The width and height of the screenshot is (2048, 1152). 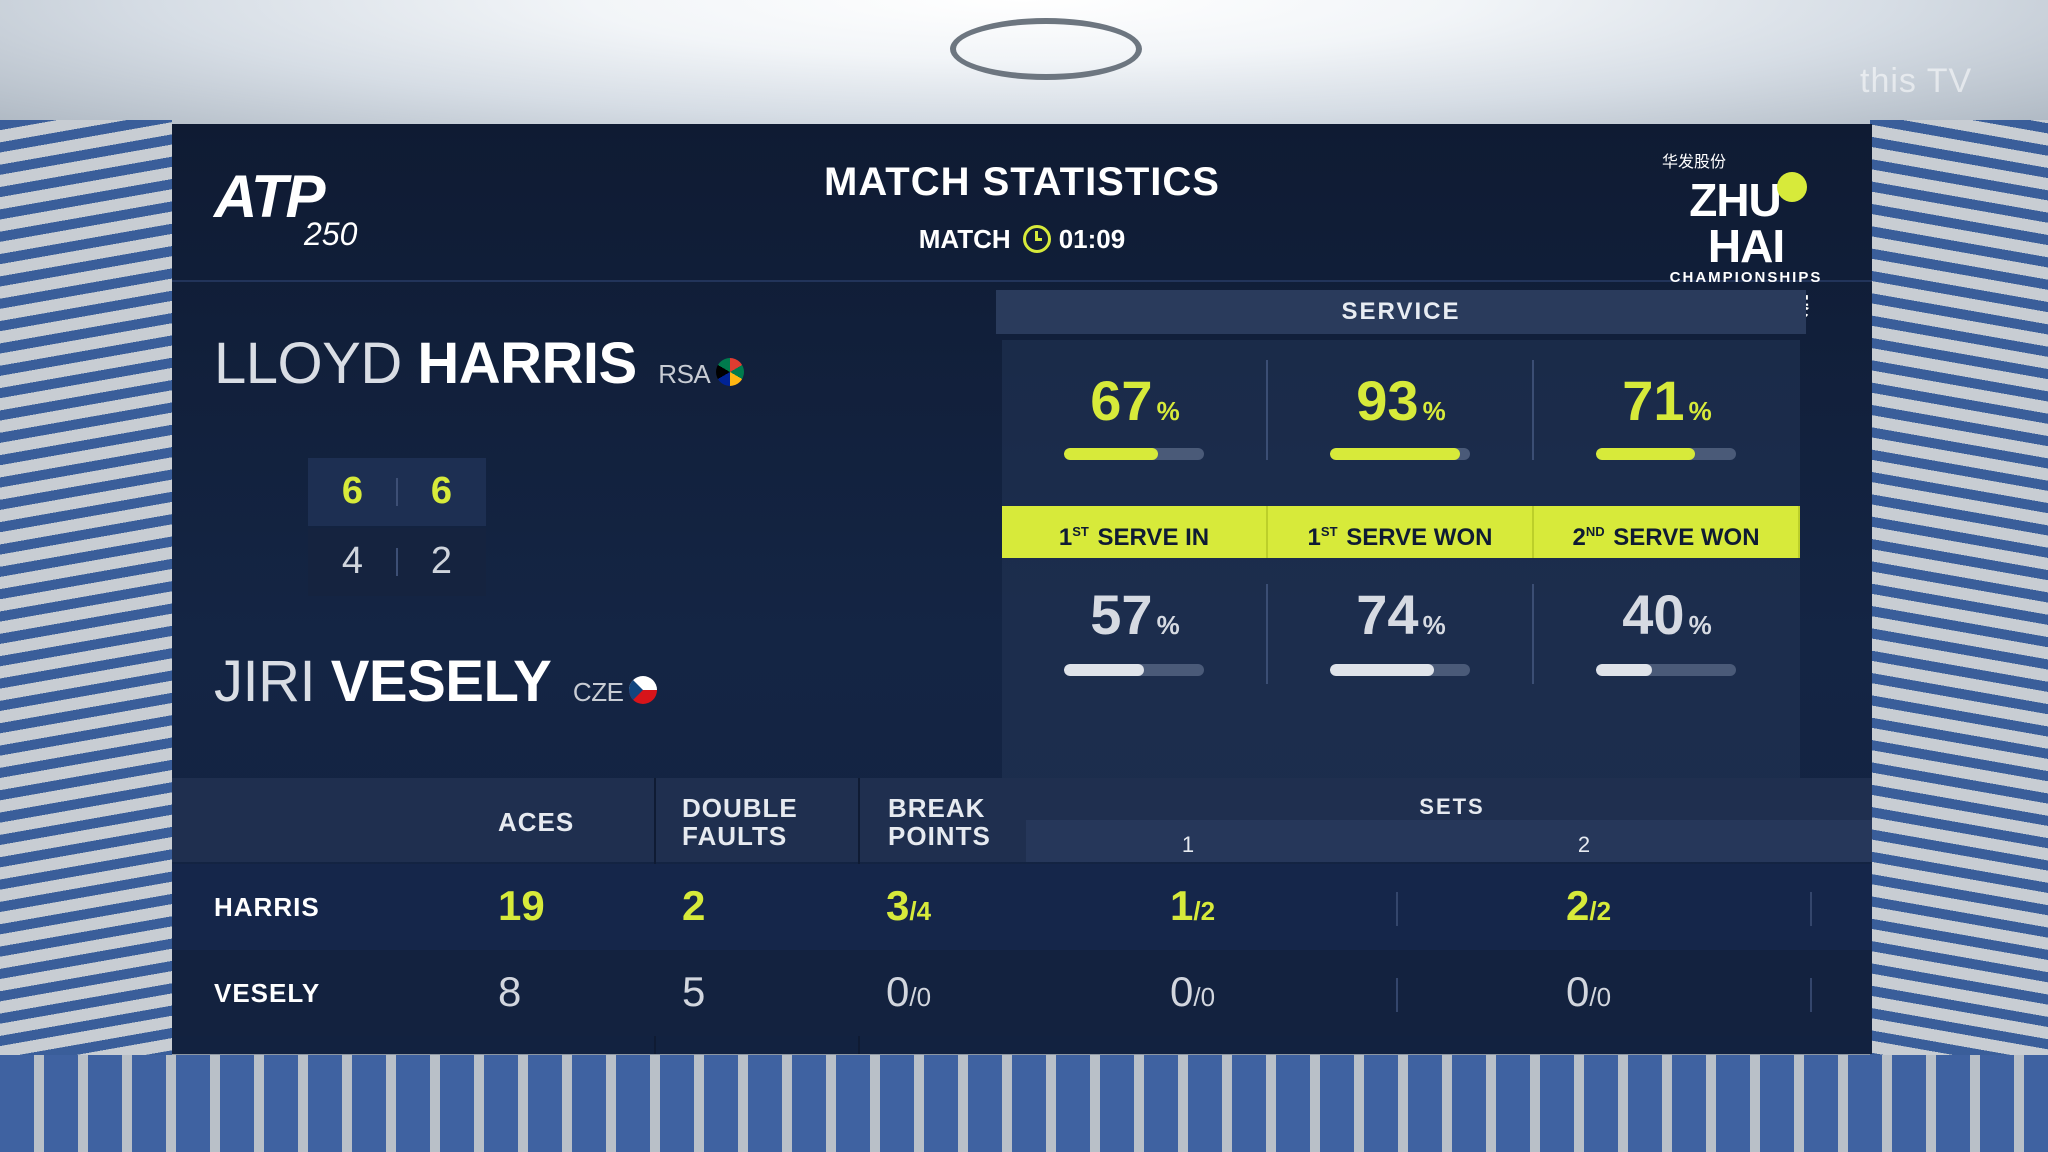 I want to click on set-2-value: 2/2, so click(x=1589, y=905).